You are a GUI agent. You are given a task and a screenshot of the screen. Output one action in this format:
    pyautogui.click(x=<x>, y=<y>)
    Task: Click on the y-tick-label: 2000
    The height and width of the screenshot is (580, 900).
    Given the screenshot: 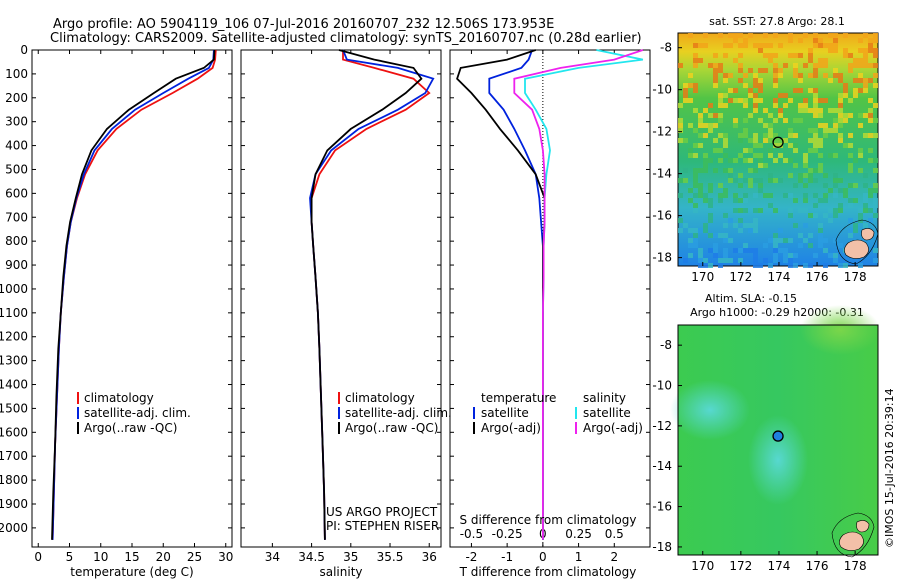 What is the action you would take?
    pyautogui.click(x=14, y=528)
    